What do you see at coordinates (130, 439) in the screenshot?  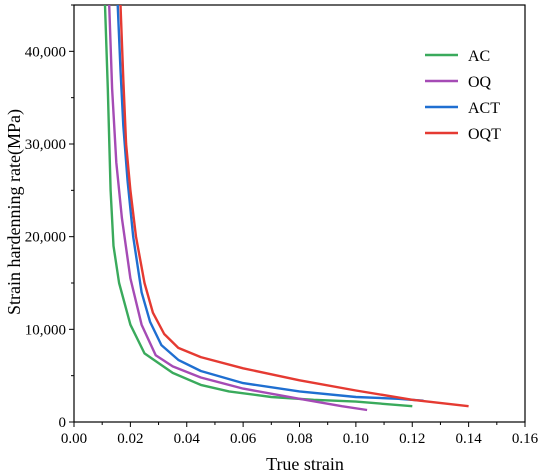 I see `x-tick-label: 0.02` at bounding box center [130, 439].